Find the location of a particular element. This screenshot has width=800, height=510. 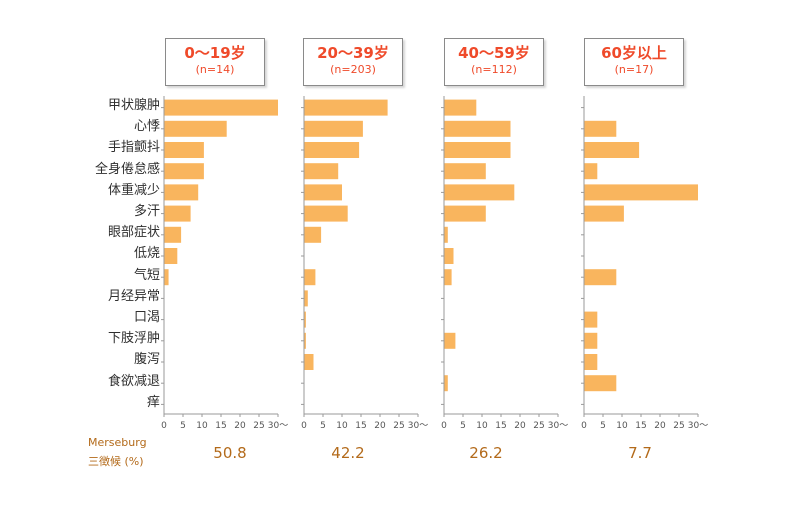

category-label: 眼部症状 is located at coordinates (133, 233).